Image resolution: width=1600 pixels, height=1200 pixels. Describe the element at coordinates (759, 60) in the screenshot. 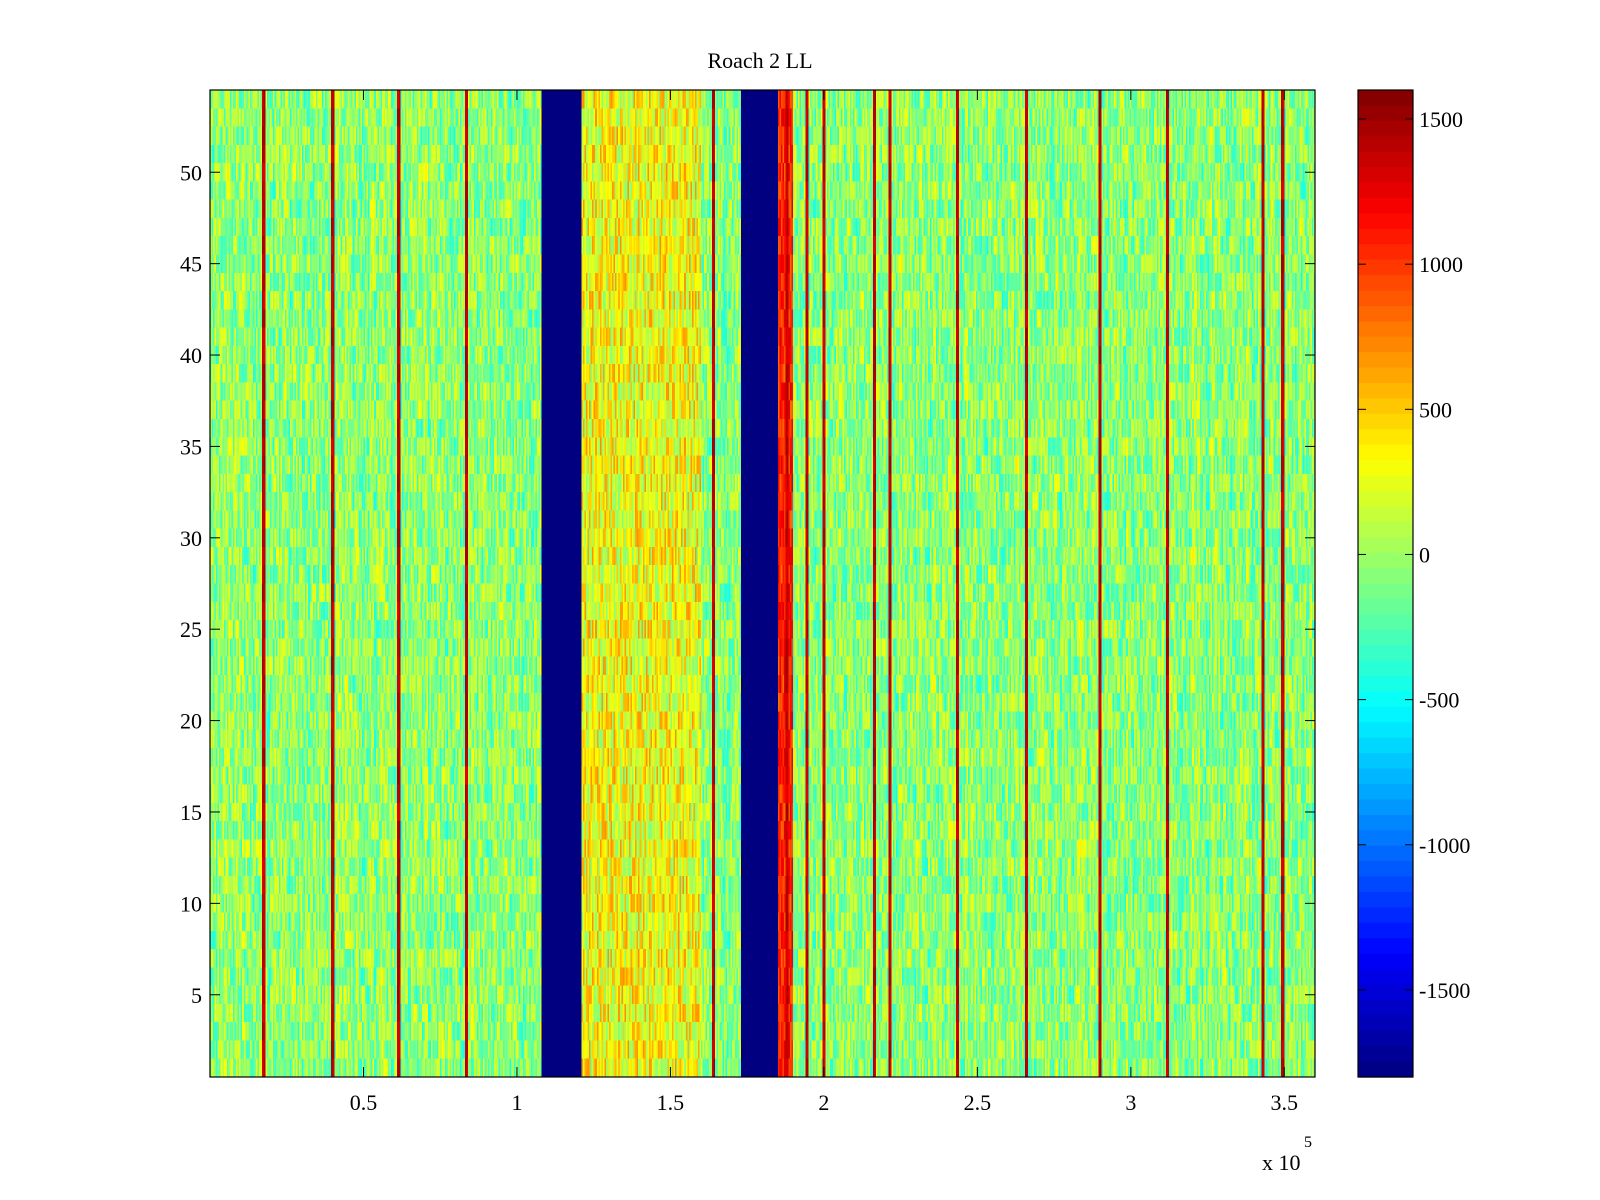

I see `chart-title: Roach 2 LL` at that location.